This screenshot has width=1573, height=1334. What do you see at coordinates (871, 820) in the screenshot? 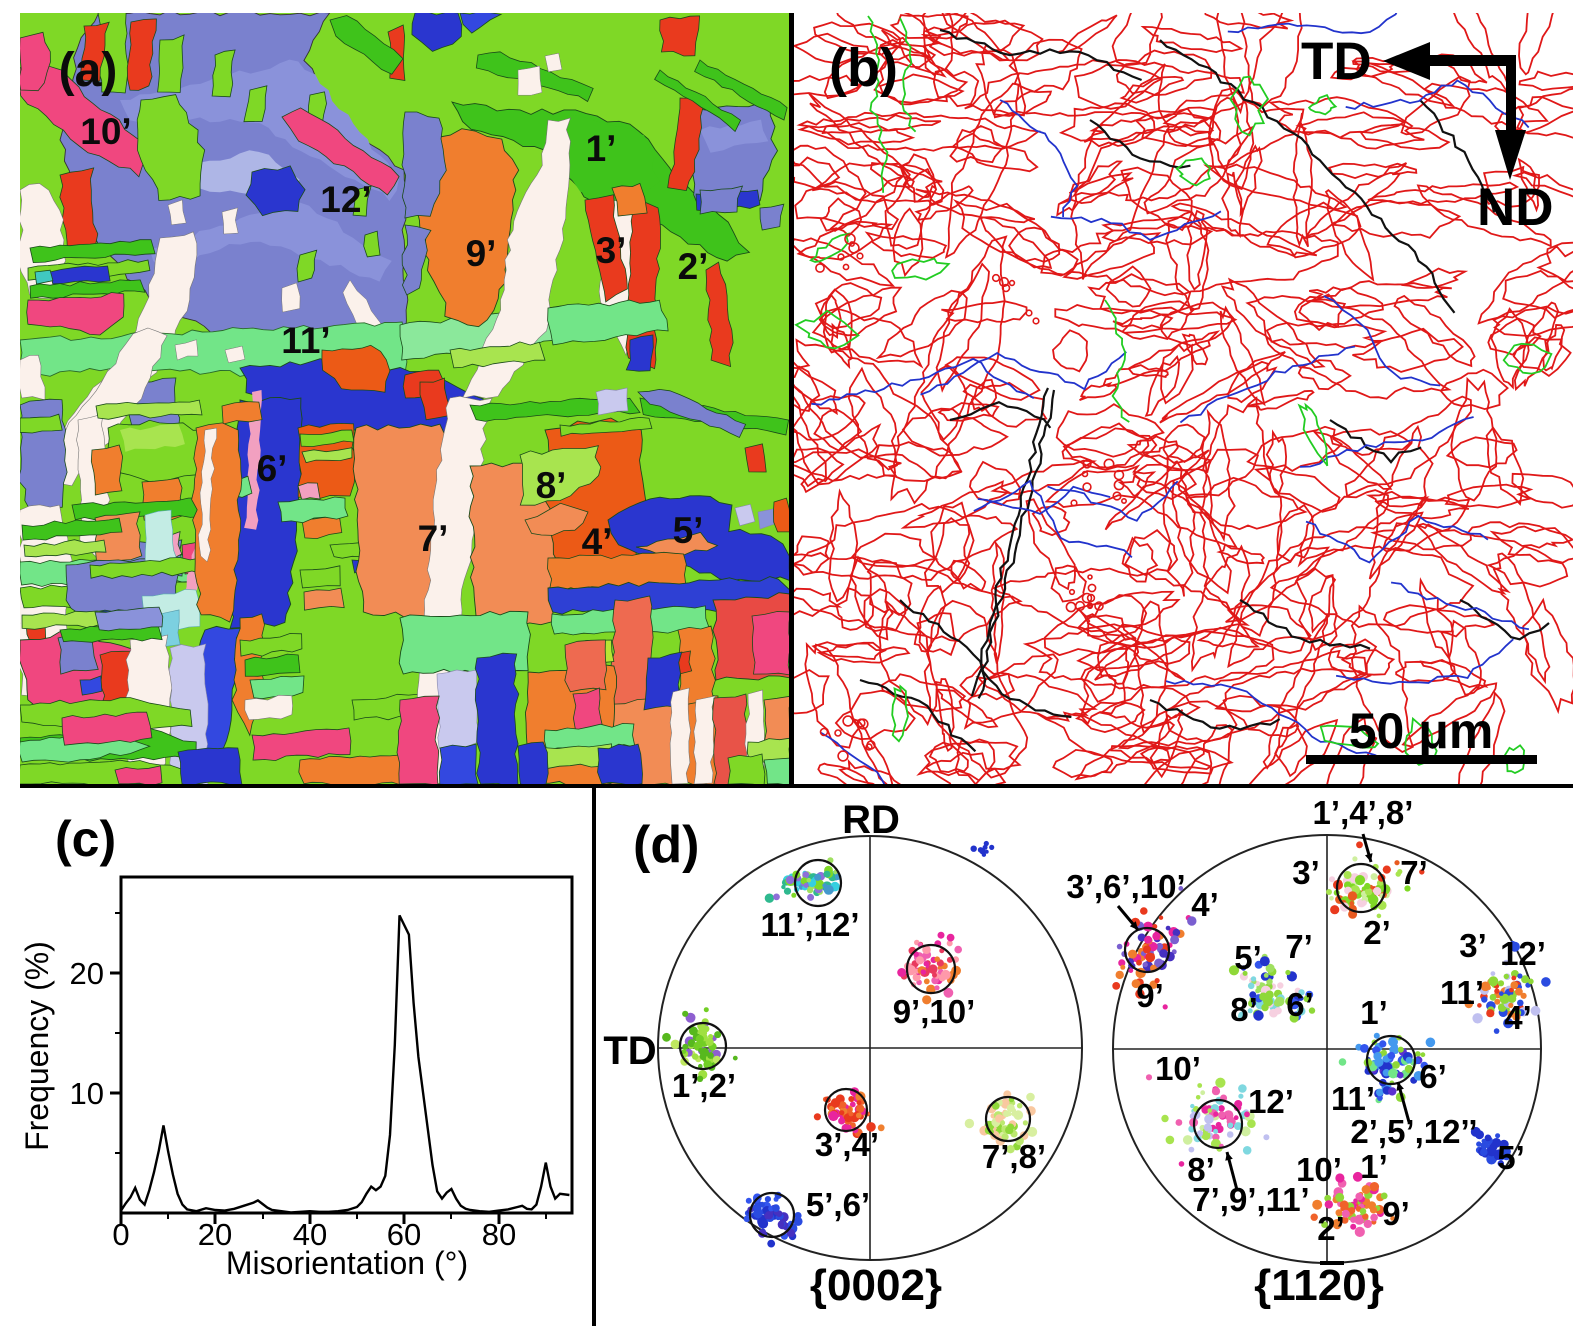
I see `svg-text: RD` at bounding box center [871, 820].